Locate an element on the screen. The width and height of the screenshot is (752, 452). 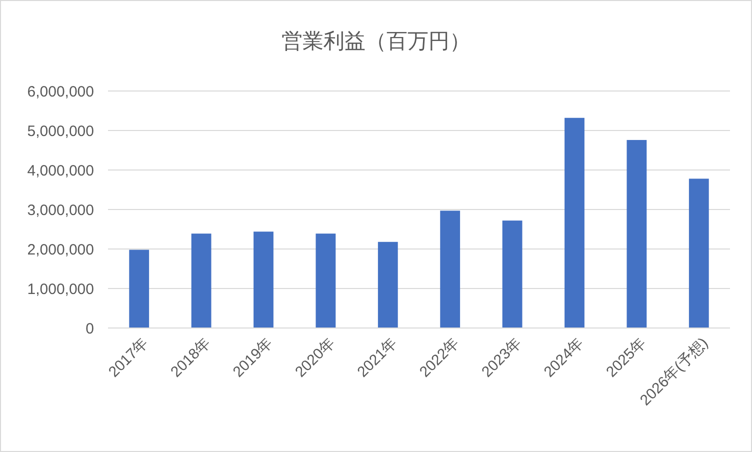
y-tick-label: 0 is located at coordinates (90, 329).